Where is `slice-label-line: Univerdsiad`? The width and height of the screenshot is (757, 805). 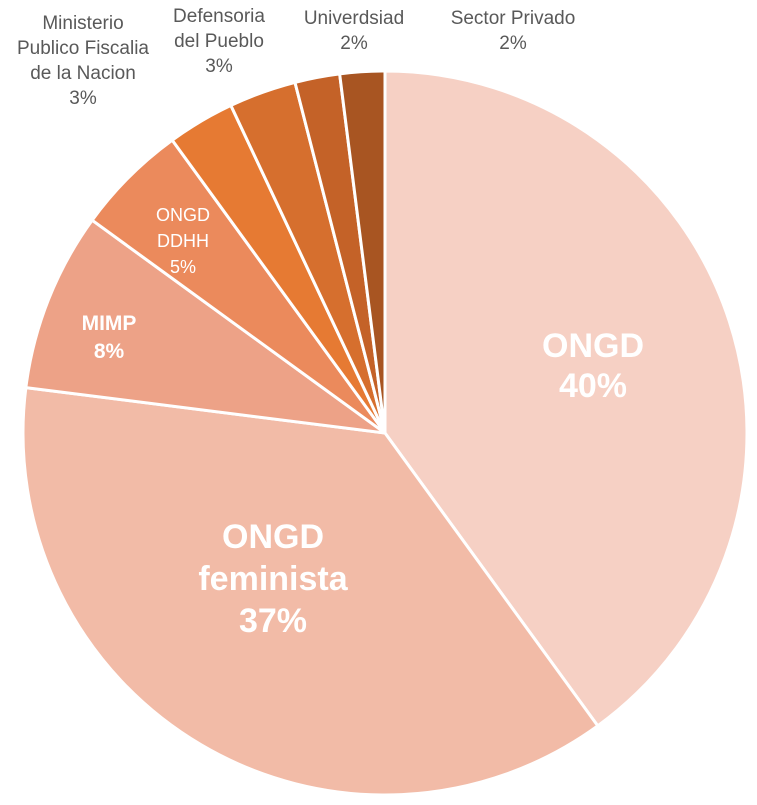 slice-label-line: Univerdsiad is located at coordinates (354, 18).